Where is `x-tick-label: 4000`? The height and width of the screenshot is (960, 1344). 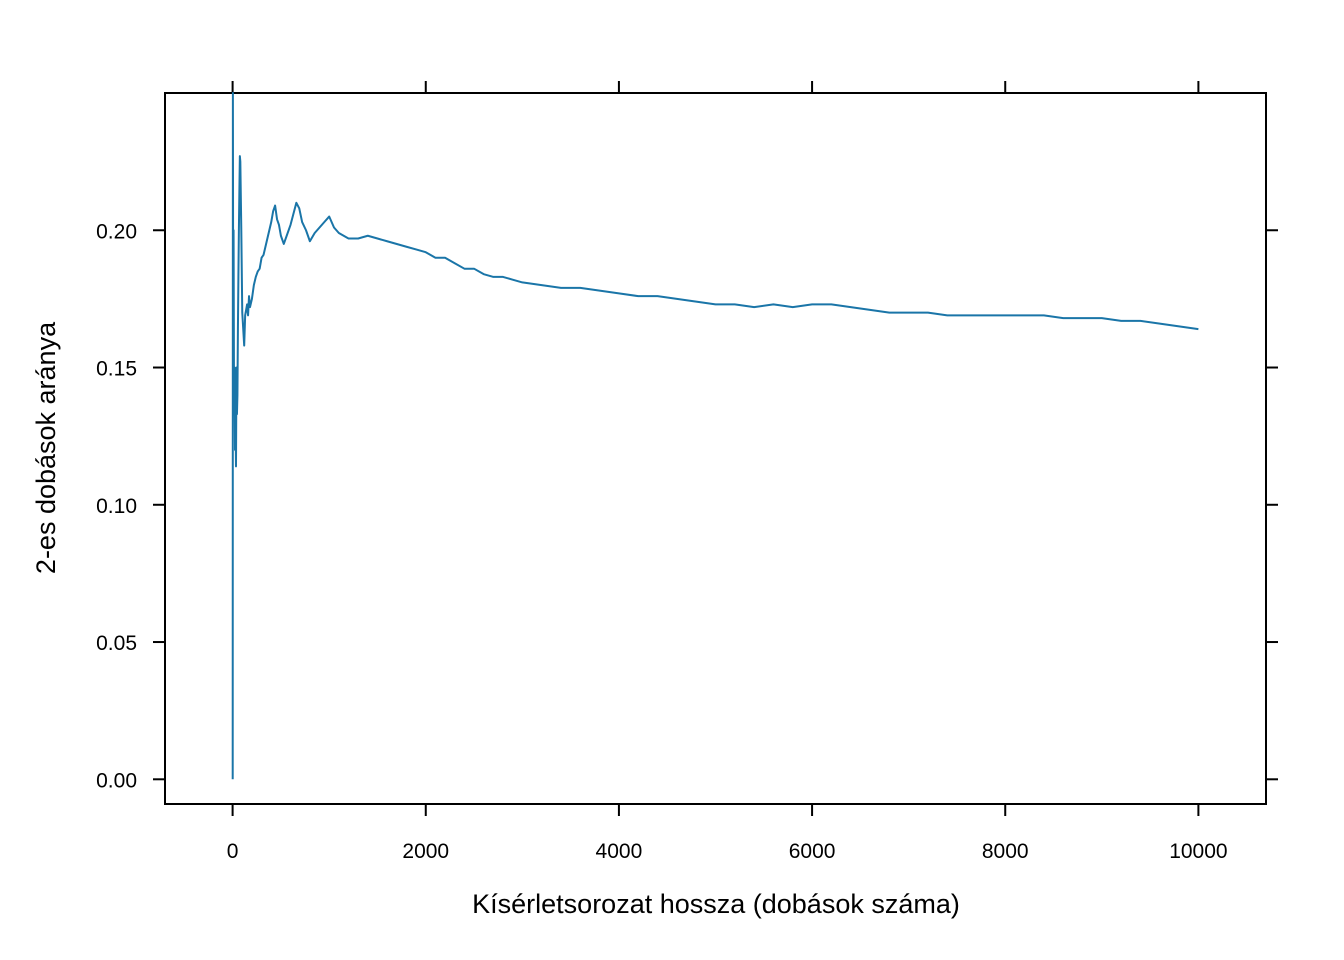
x-tick-label: 4000 is located at coordinates (619, 851).